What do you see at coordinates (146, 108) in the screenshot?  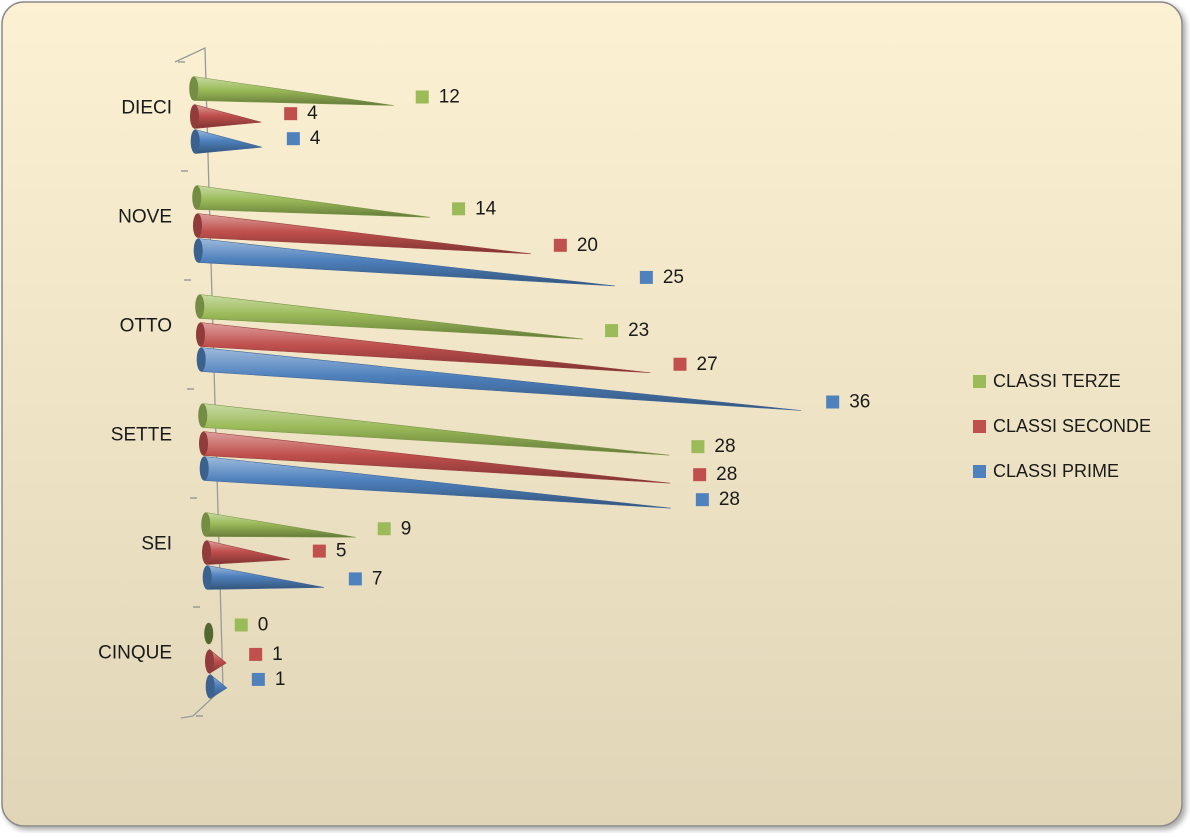 I see `category-label: DIECI` at bounding box center [146, 108].